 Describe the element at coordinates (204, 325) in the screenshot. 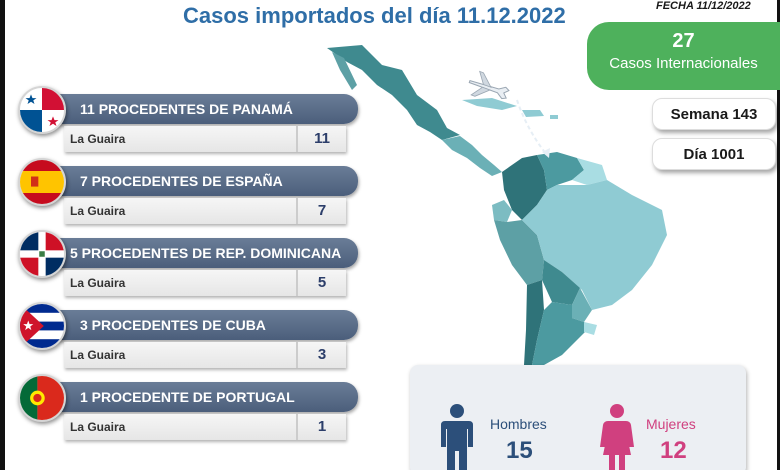

I see `origin-header: 3 PROCEDENTES DE CUBA` at that location.